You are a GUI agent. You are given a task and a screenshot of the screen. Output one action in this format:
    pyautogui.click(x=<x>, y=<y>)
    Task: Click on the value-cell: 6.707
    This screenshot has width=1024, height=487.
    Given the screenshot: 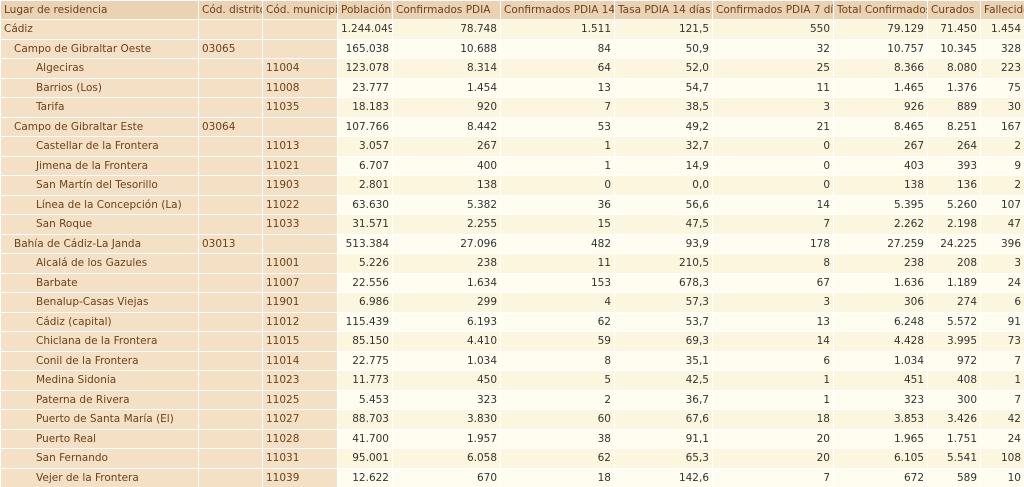 What is the action you would take?
    pyautogui.click(x=365, y=165)
    